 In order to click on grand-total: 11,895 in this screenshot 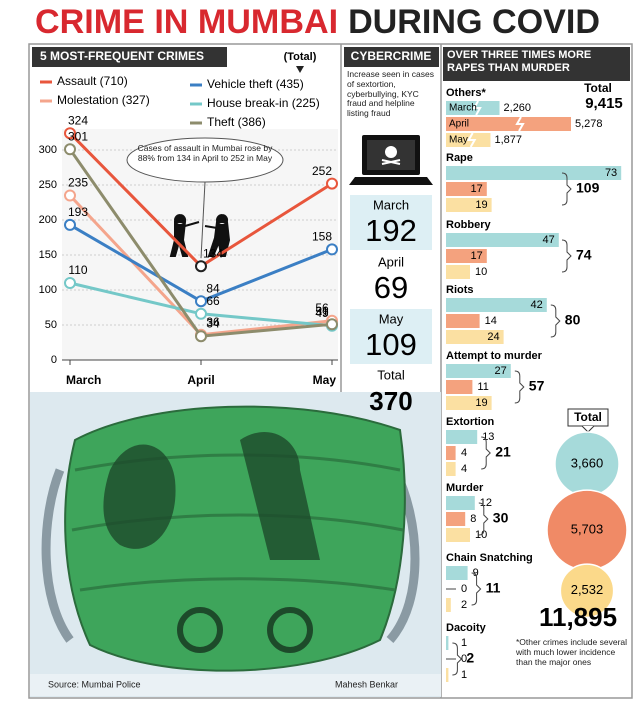, I will do `click(578, 617)`.